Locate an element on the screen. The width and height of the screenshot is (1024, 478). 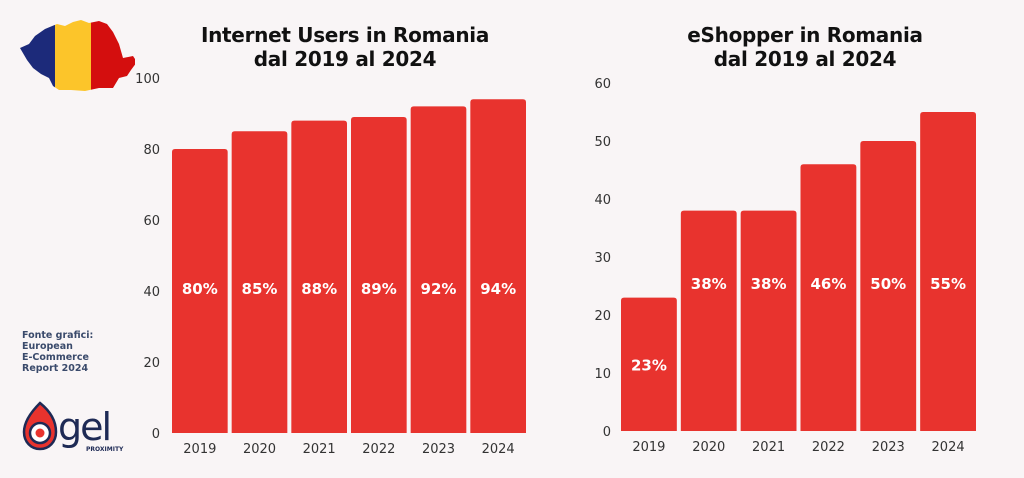
y-tick-label: 10 is located at coordinates (602, 374).